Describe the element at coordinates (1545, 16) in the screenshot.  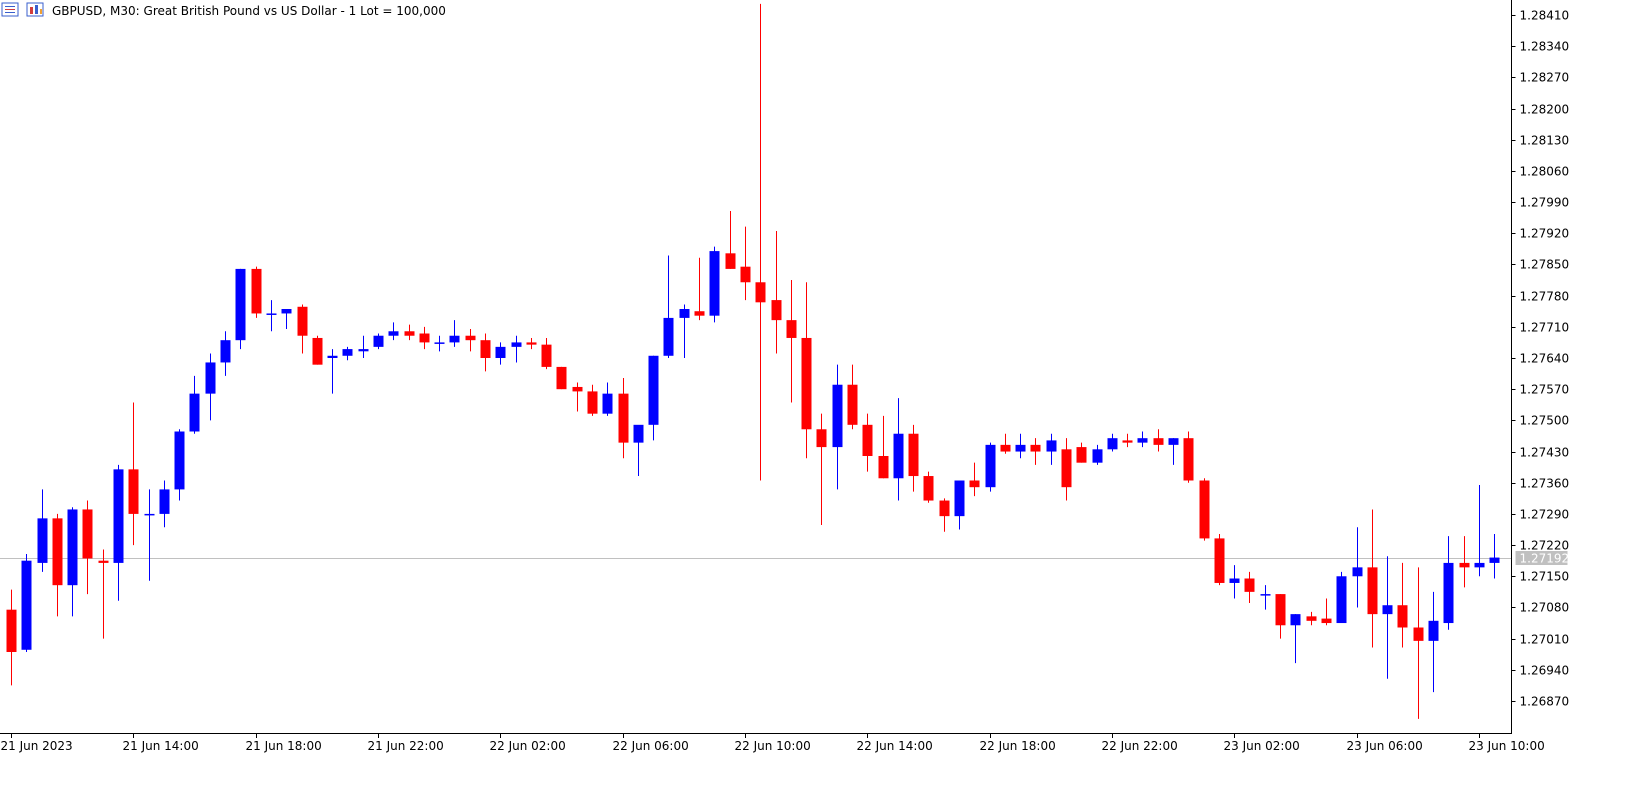
I see `price-tick-label: 1.28410` at that location.